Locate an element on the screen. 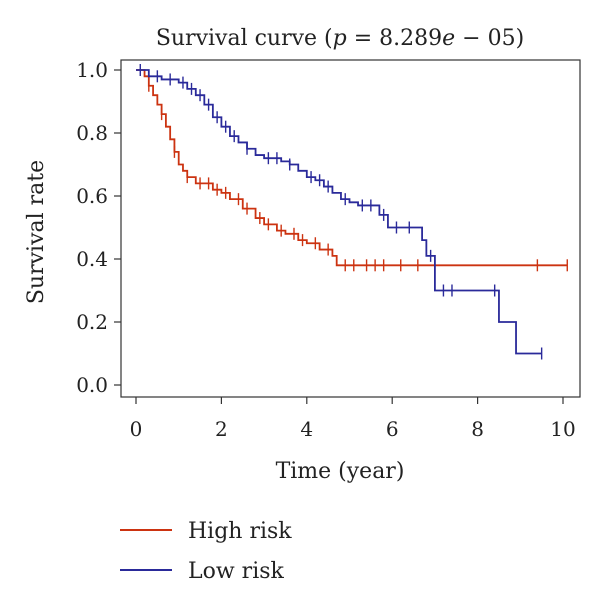  y-axis: 0.0 0.2 0.4 0.6 0.8 1.0 is located at coordinates (98, 227).